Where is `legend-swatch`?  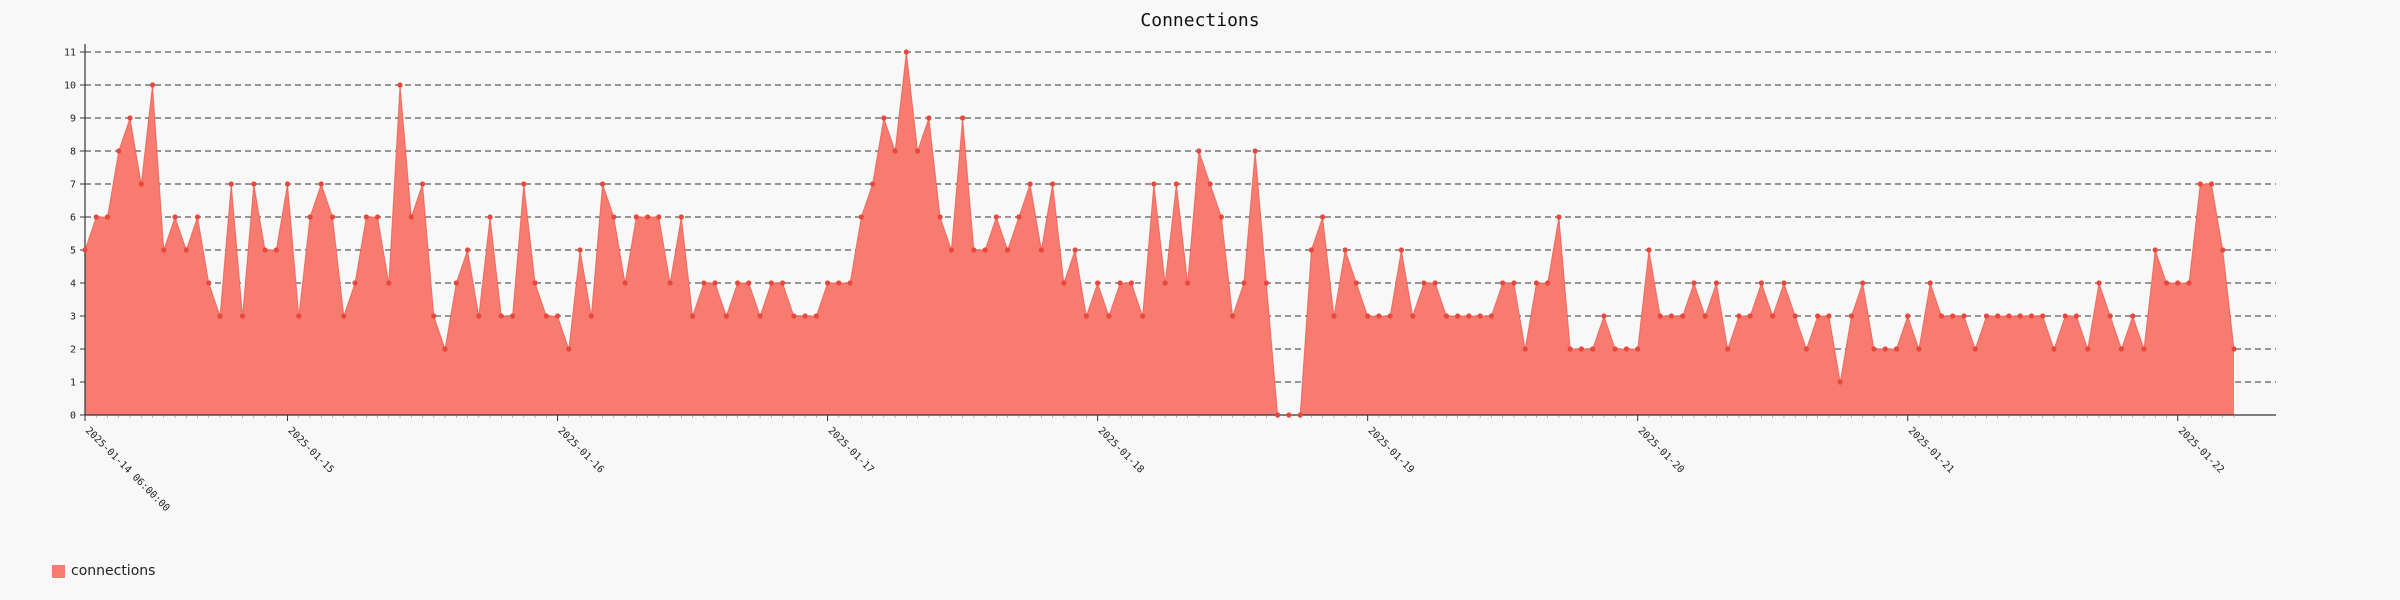
legend-swatch is located at coordinates (58, 571).